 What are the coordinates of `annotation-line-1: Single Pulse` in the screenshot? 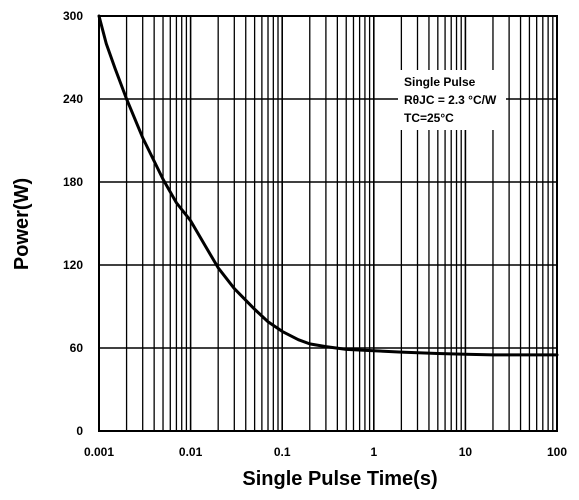 It's located at (440, 82).